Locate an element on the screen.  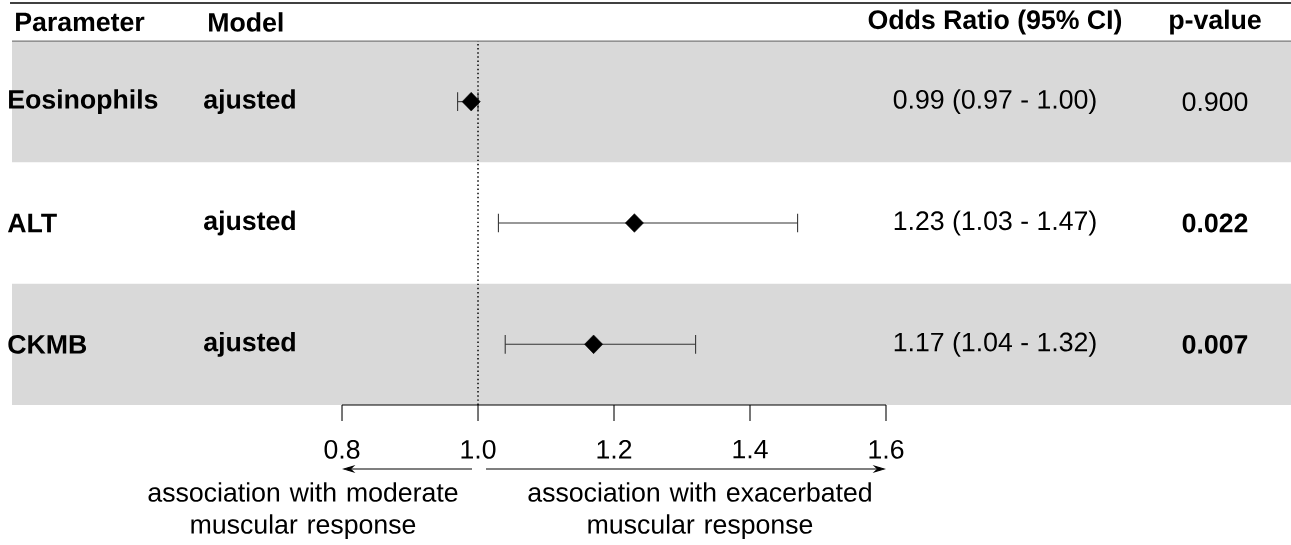
x-tick-label: 1.2 is located at coordinates (614, 449).